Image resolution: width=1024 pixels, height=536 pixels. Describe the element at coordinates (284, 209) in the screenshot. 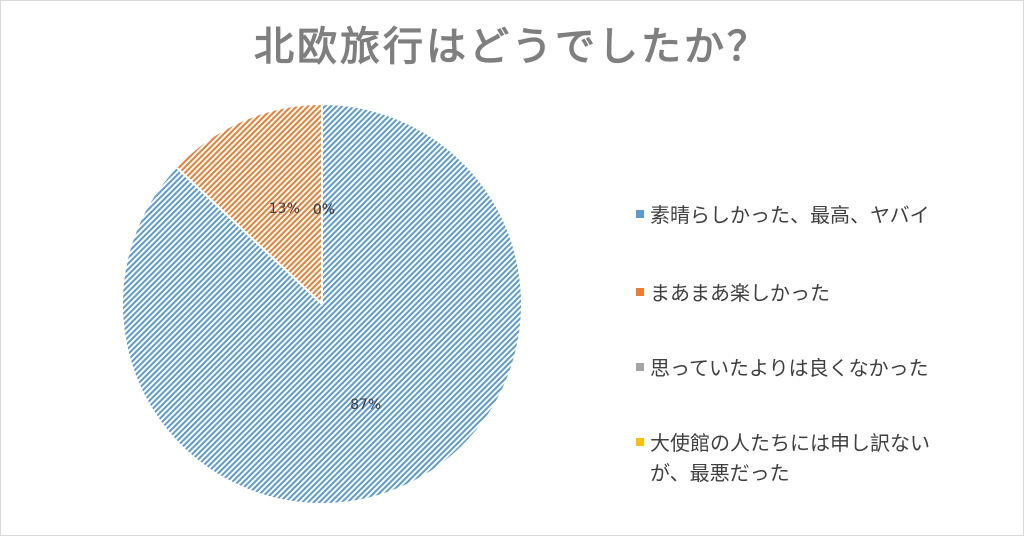

I see `data-label-1: 13%` at that location.